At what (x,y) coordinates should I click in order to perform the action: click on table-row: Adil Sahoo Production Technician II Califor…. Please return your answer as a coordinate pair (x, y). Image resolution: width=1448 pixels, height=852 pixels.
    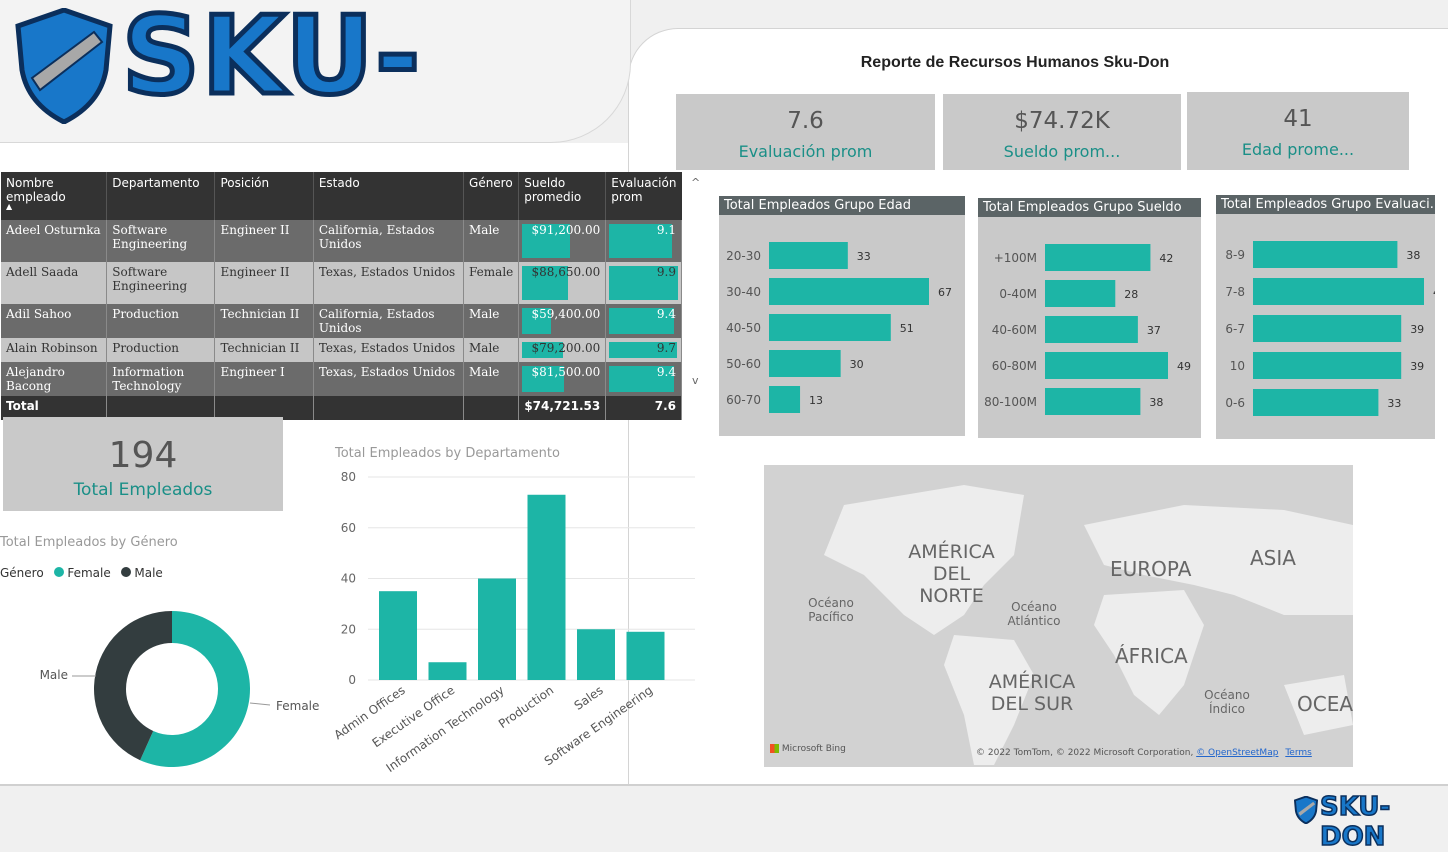
    Looking at the image, I should click on (341, 321).